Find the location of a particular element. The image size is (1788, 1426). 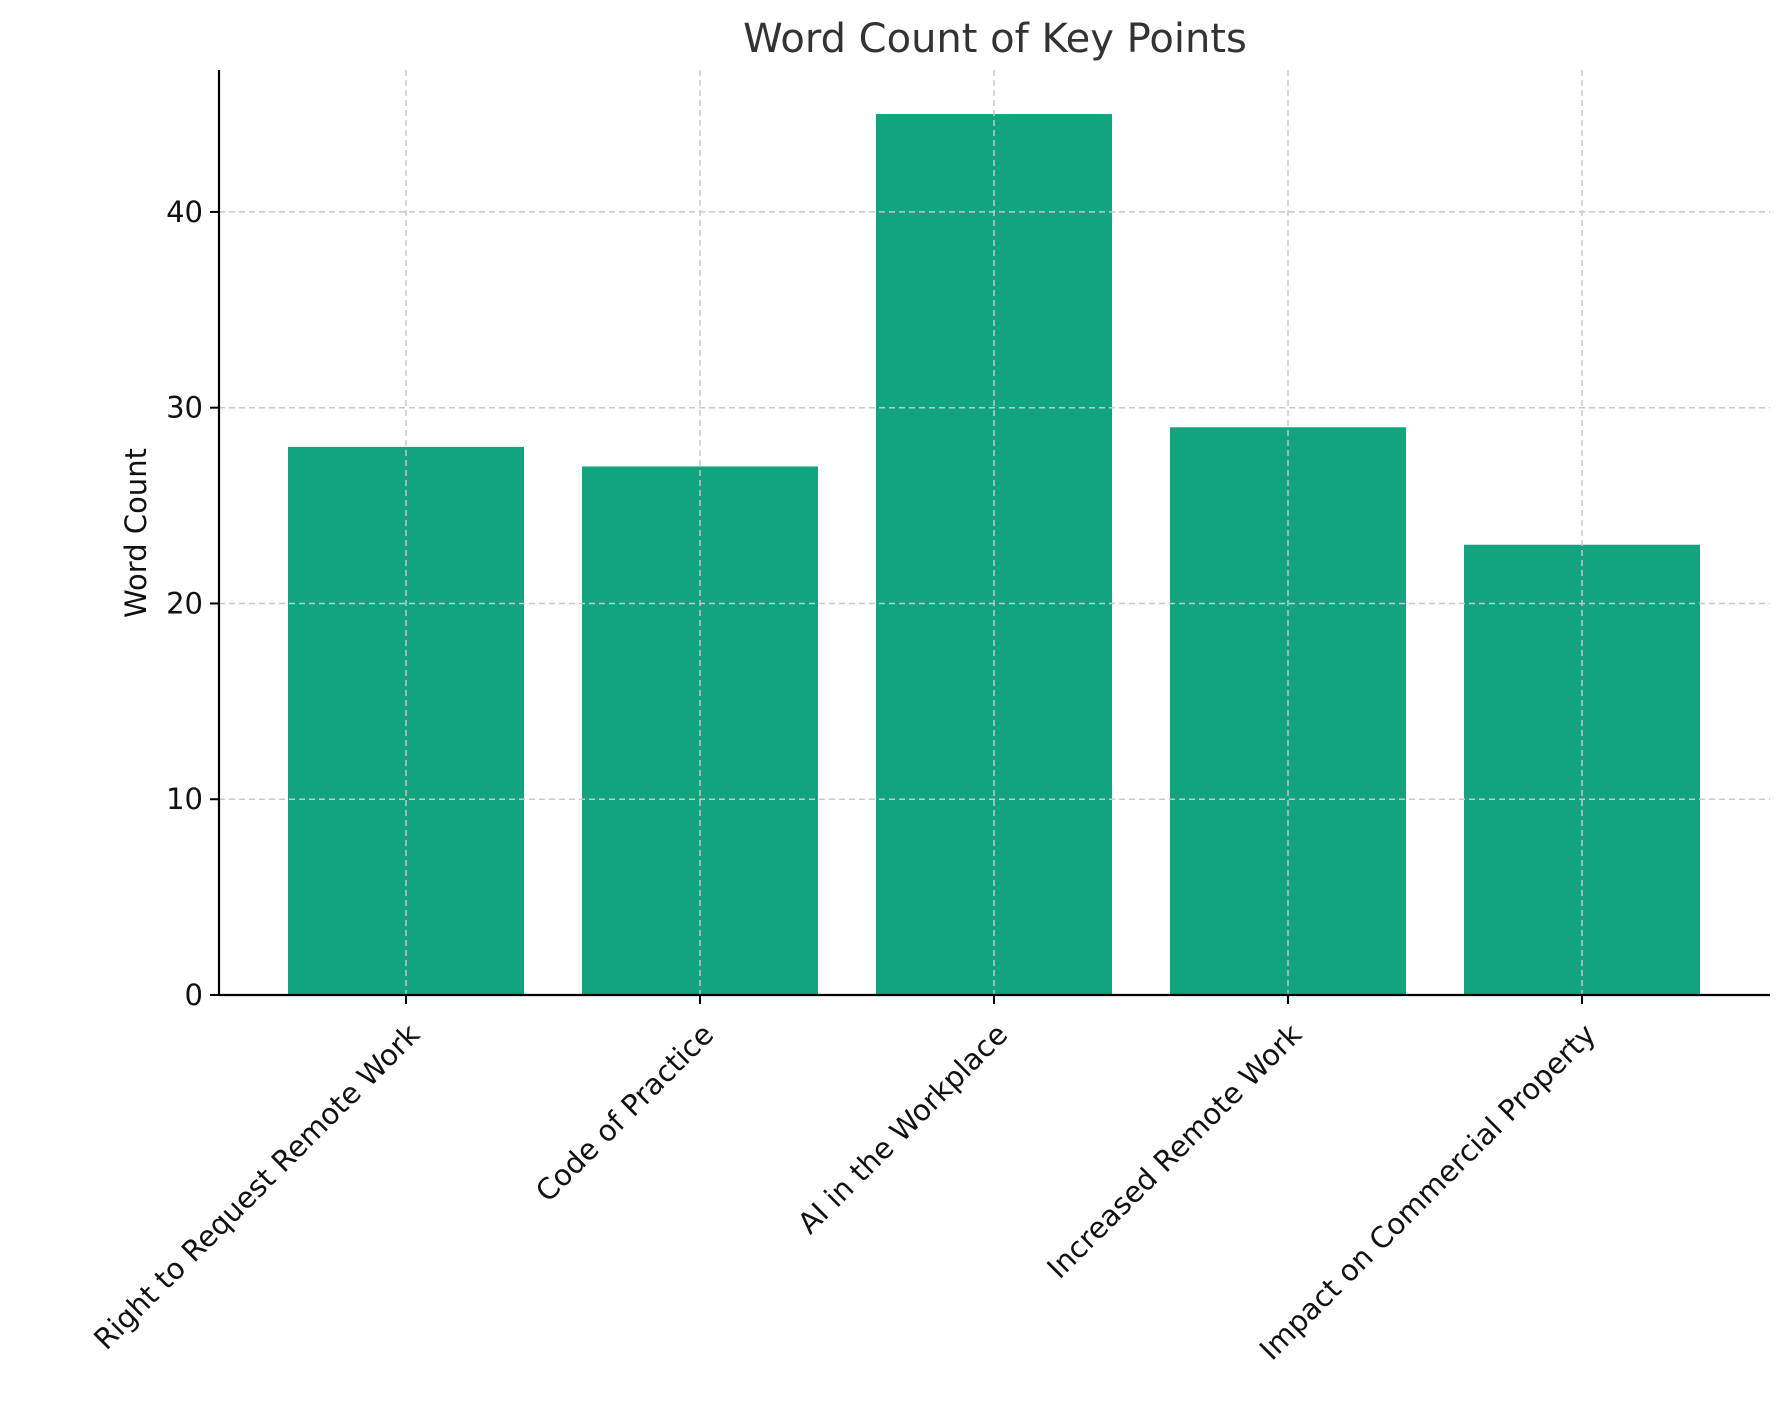

y-axis-ticks: 0 10 20 30 40 is located at coordinates (192, 603).